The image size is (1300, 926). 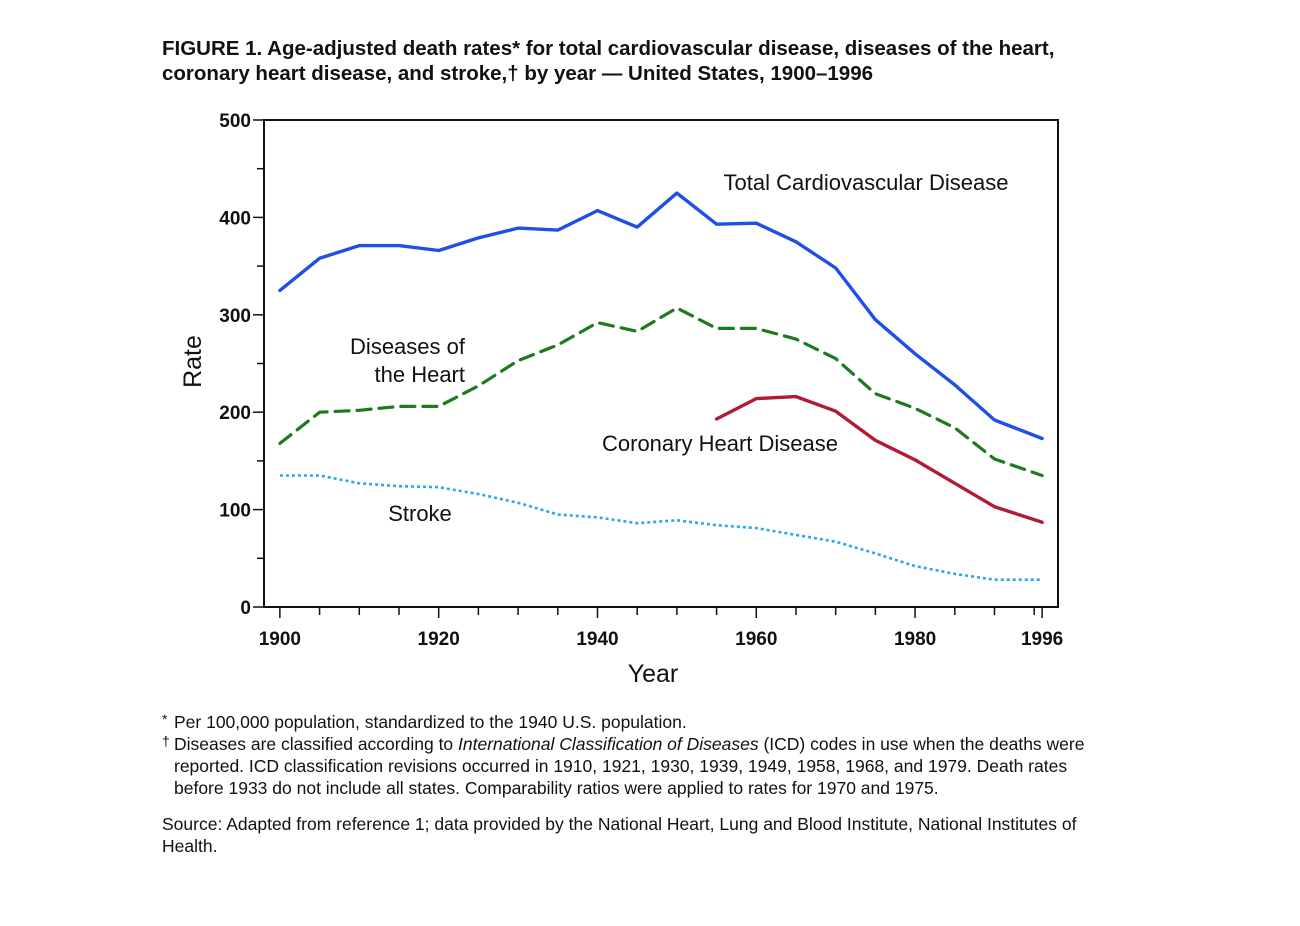 What do you see at coordinates (235, 316) in the screenshot?
I see `y-tick-label: 300` at bounding box center [235, 316].